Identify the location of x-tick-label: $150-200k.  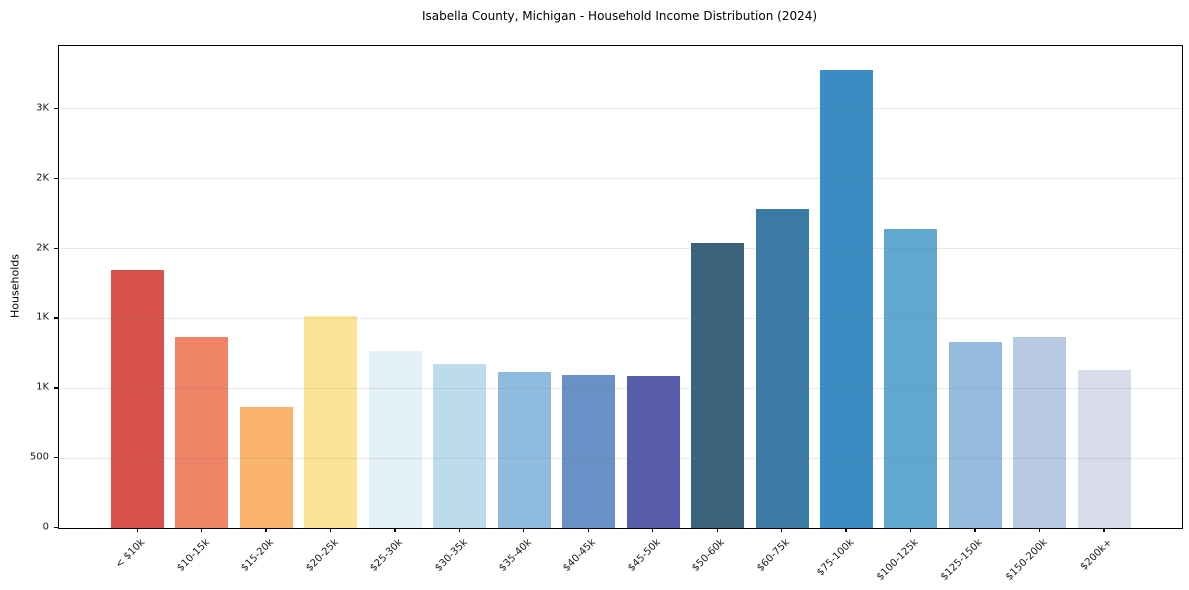
(1026, 560).